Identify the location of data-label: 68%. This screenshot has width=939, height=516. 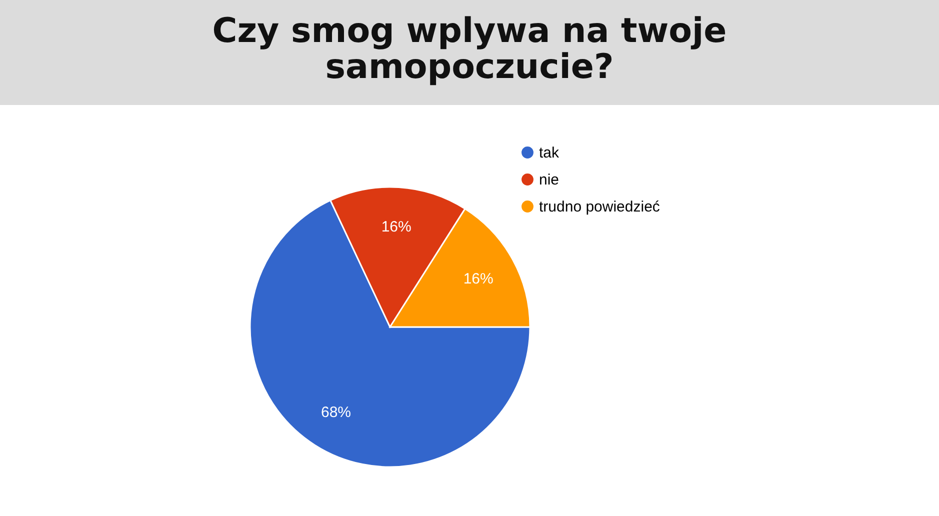
(336, 413).